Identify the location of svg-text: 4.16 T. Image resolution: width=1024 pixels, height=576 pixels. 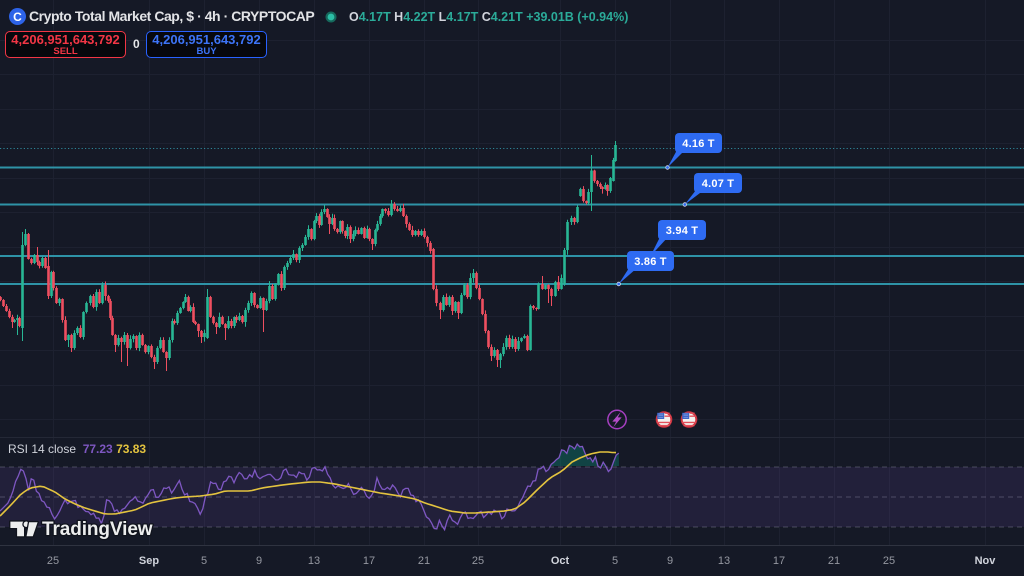
(698, 144).